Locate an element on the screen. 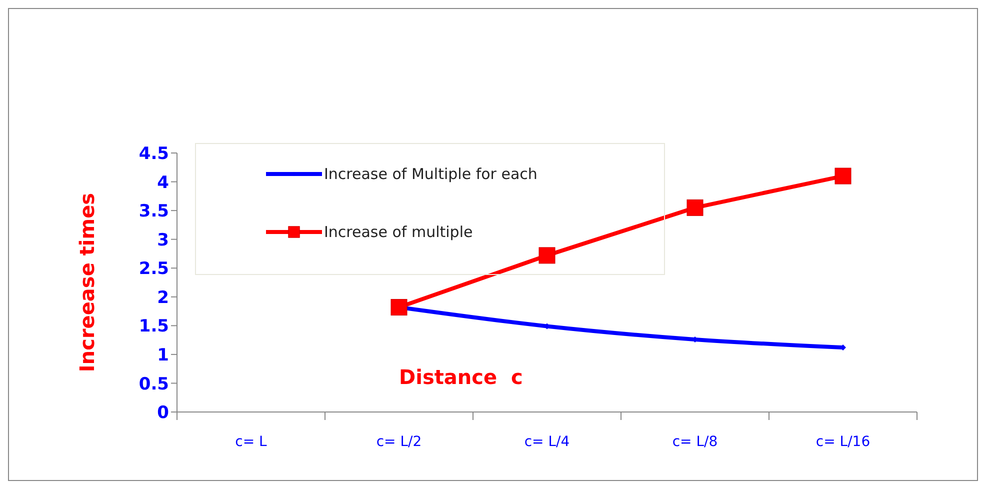  x-tick-label: c= L/4 is located at coordinates (547, 442).